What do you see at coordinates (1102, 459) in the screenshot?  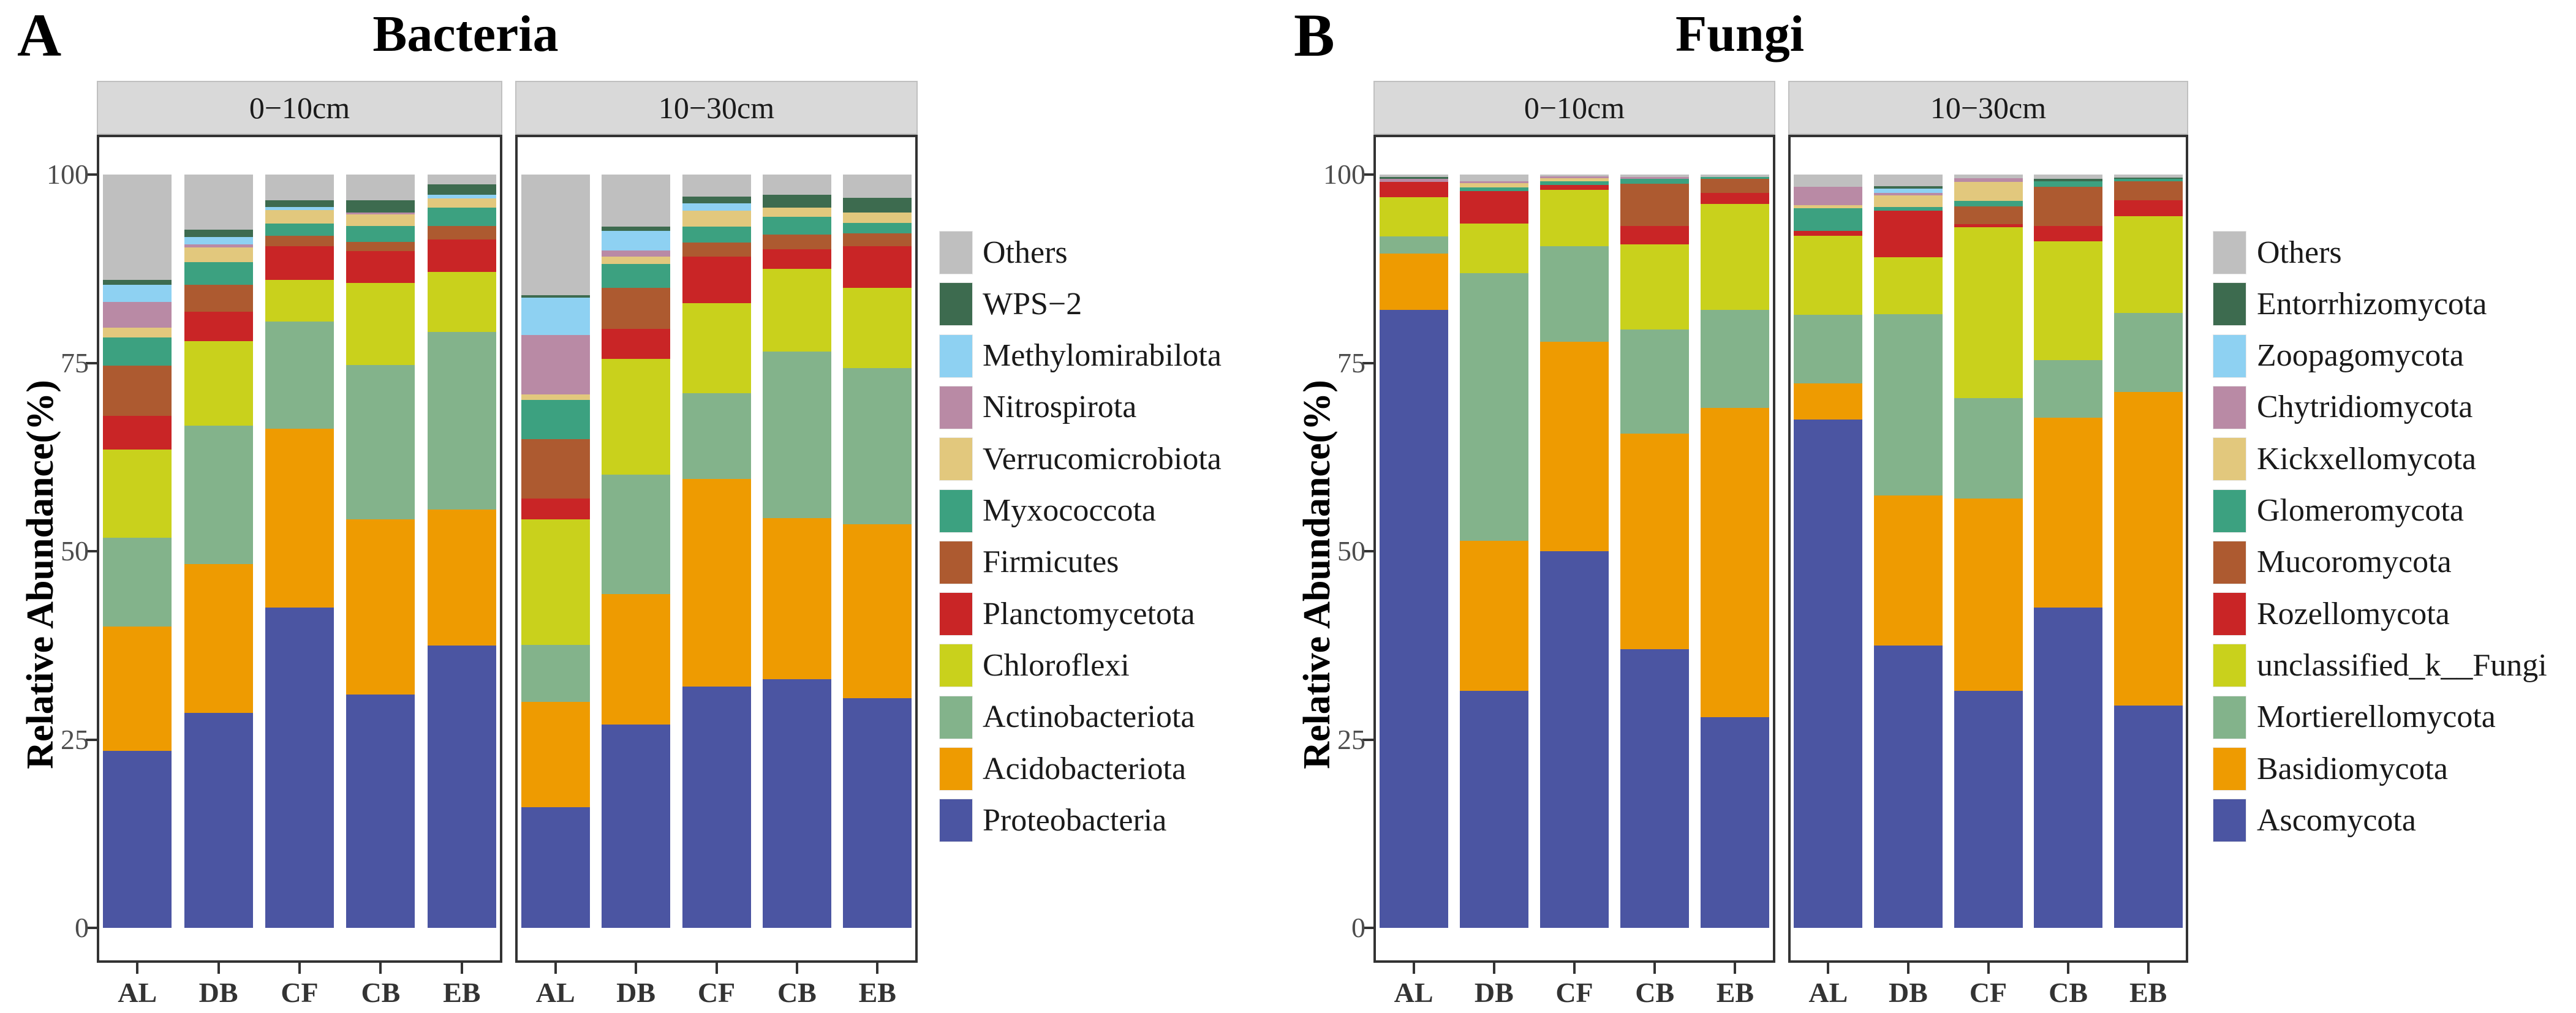 I see `legend-label-Verrucomicrobiota: Verrucomicrobiota` at bounding box center [1102, 459].